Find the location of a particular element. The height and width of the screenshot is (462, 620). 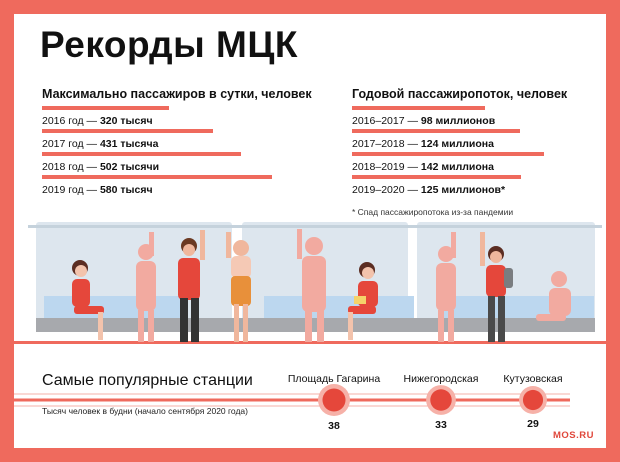

daily-records-title: Максимально пассажиров в сутки, человек is located at coordinates (177, 94).